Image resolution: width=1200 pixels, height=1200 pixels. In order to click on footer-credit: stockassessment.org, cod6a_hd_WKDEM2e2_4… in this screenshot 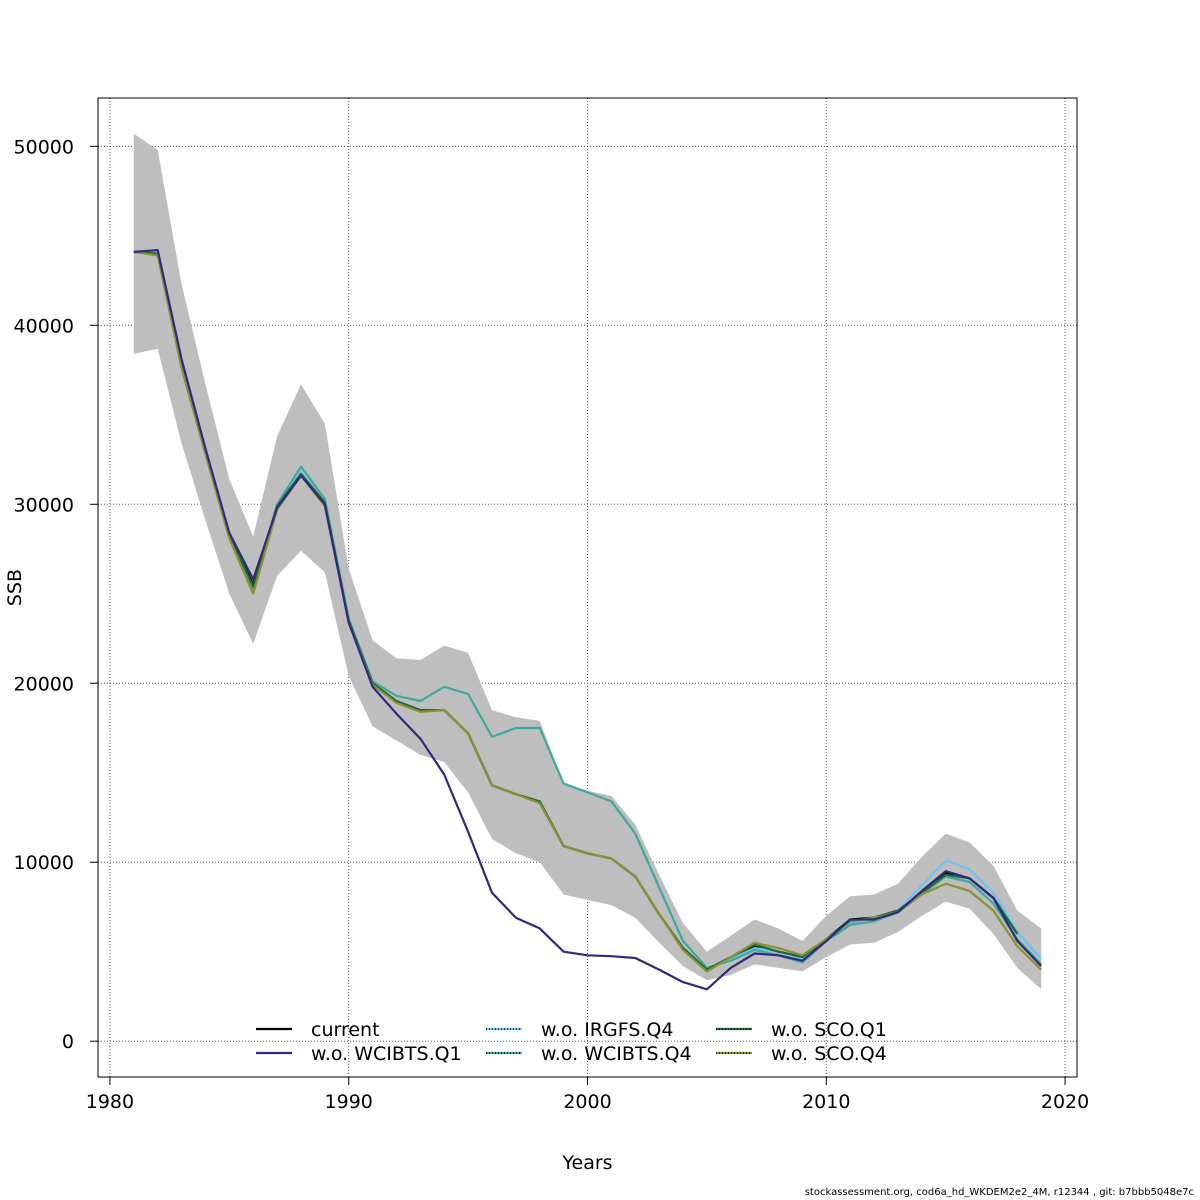, I will do `click(999, 1192)`.